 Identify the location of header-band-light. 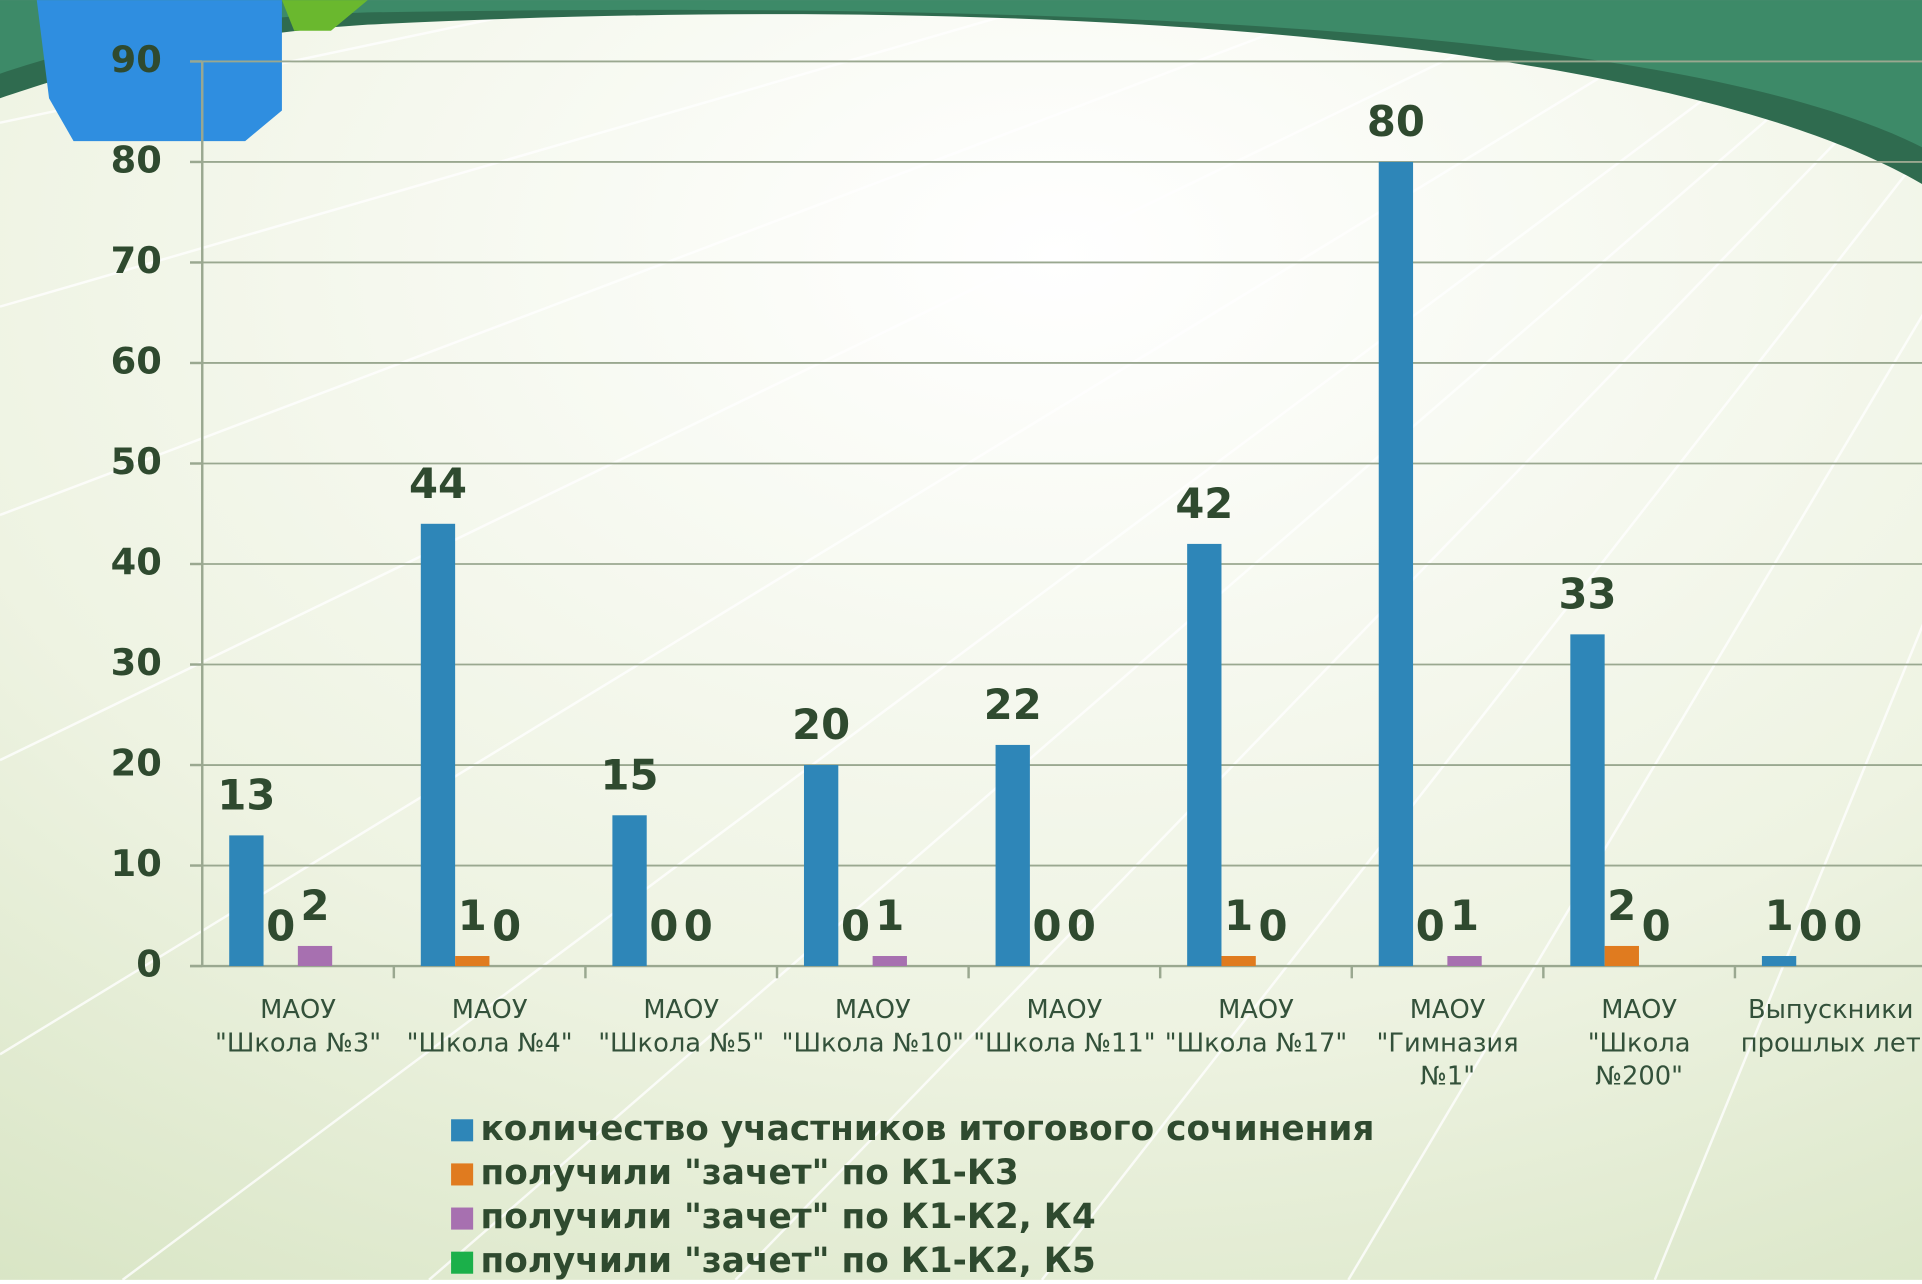
(961, 74).